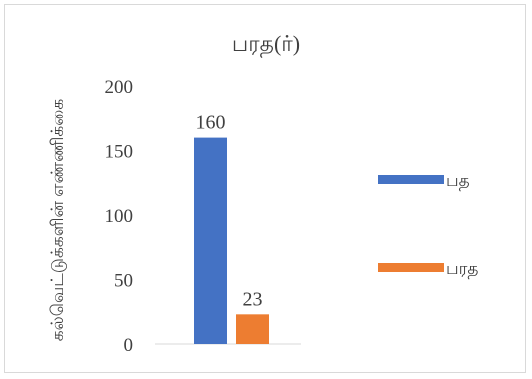  I want to click on data-labels: 160 23, so click(229, 211).